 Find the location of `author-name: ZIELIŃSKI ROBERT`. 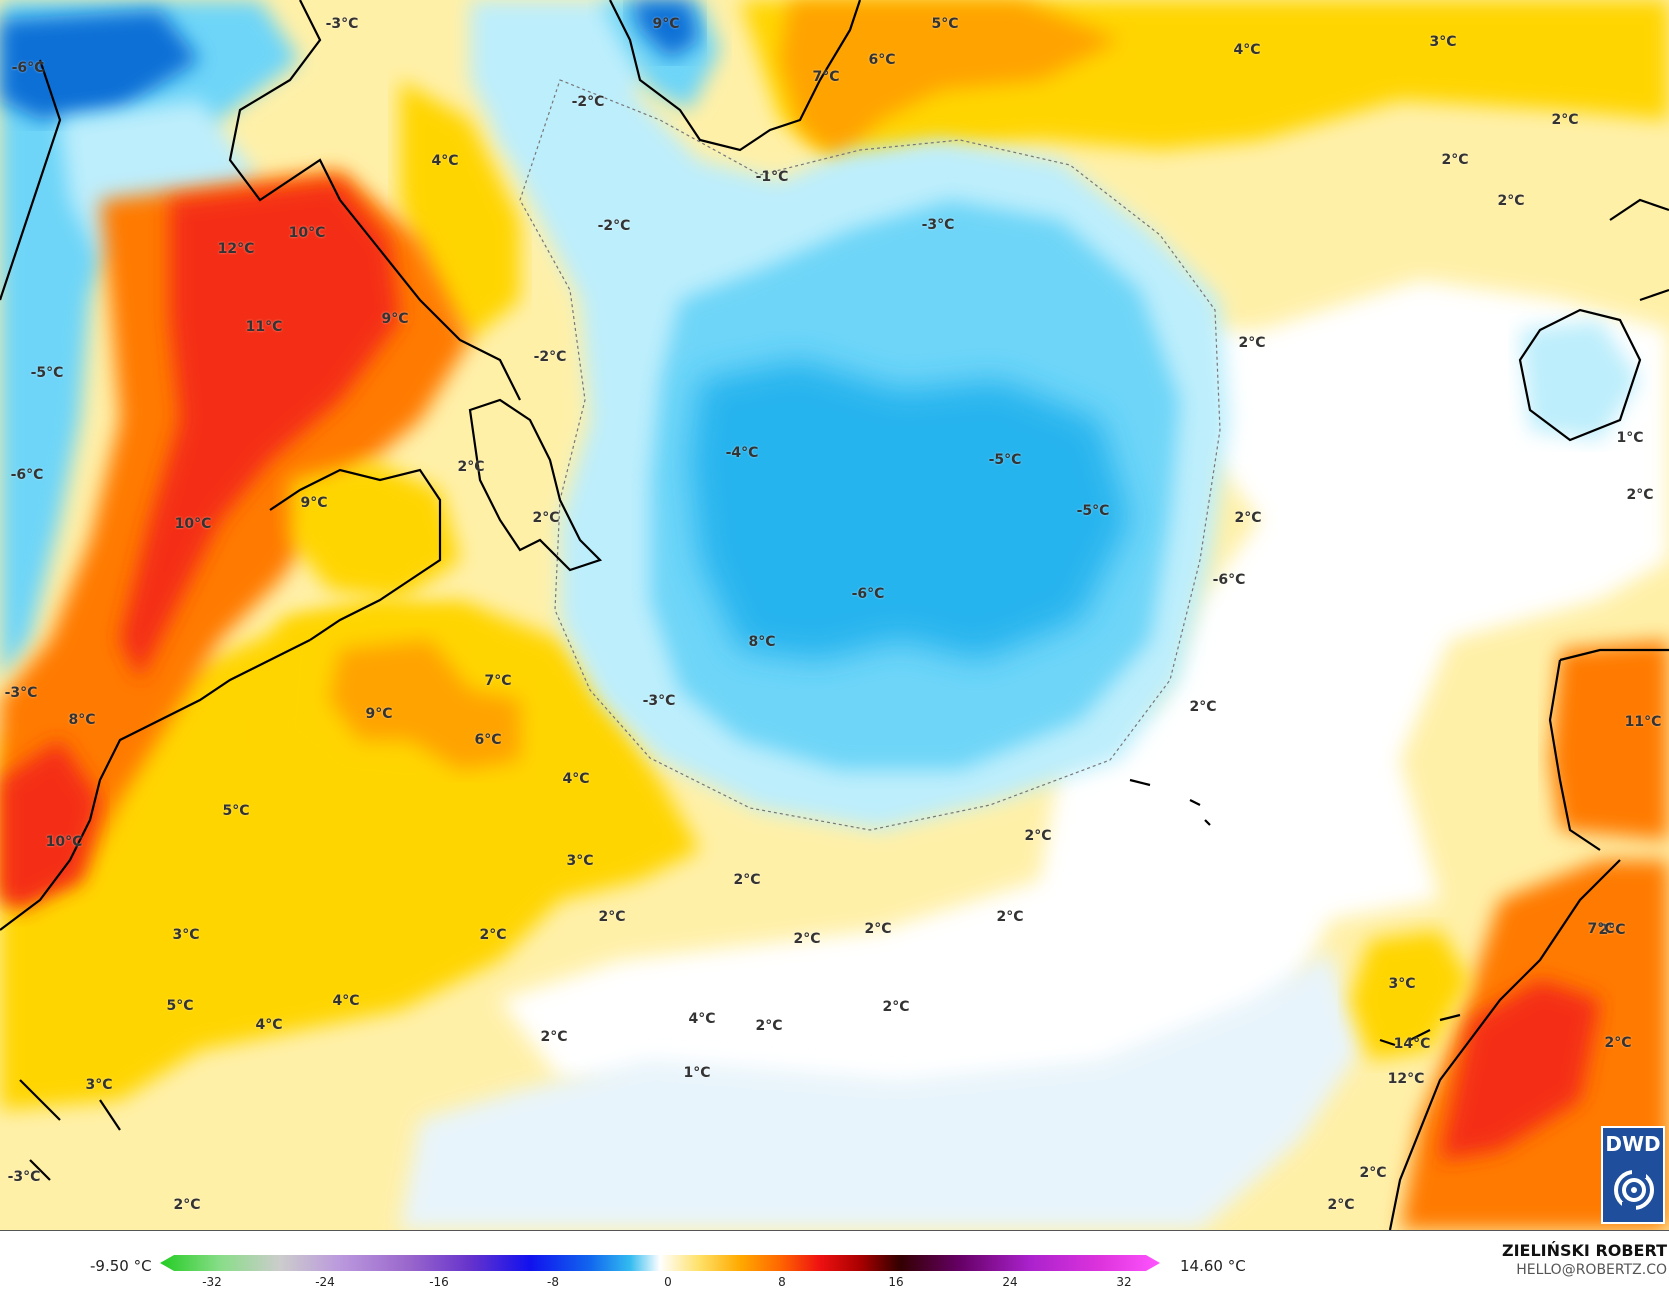

author-name: ZIELIŃSKI ROBERT is located at coordinates (1584, 1250).